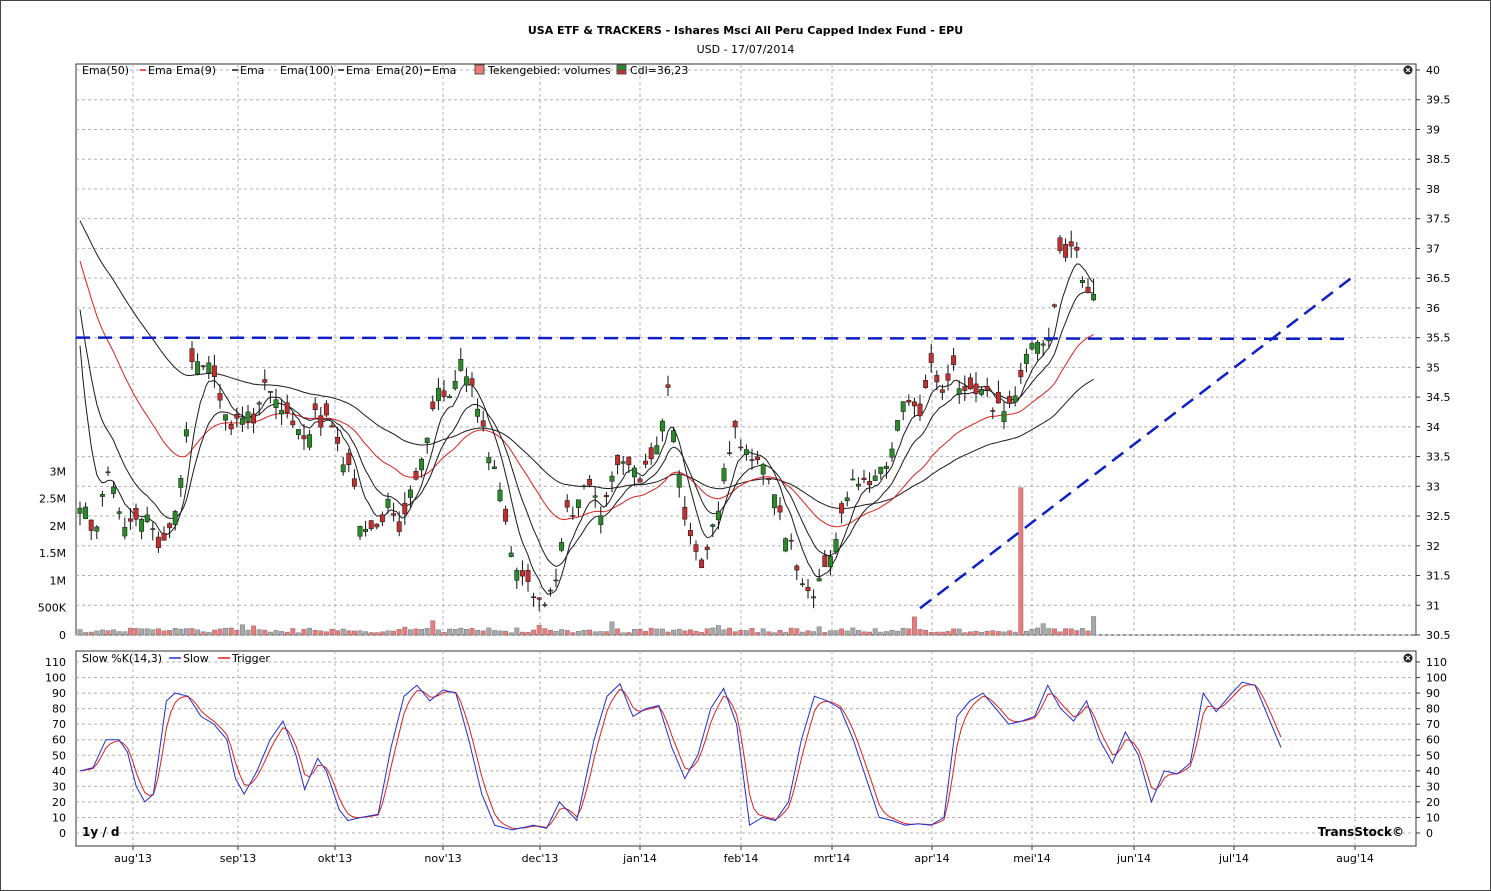  I want to click on stoch-legend: Slow %K(14,3) Slow Trigger, so click(176, 658).